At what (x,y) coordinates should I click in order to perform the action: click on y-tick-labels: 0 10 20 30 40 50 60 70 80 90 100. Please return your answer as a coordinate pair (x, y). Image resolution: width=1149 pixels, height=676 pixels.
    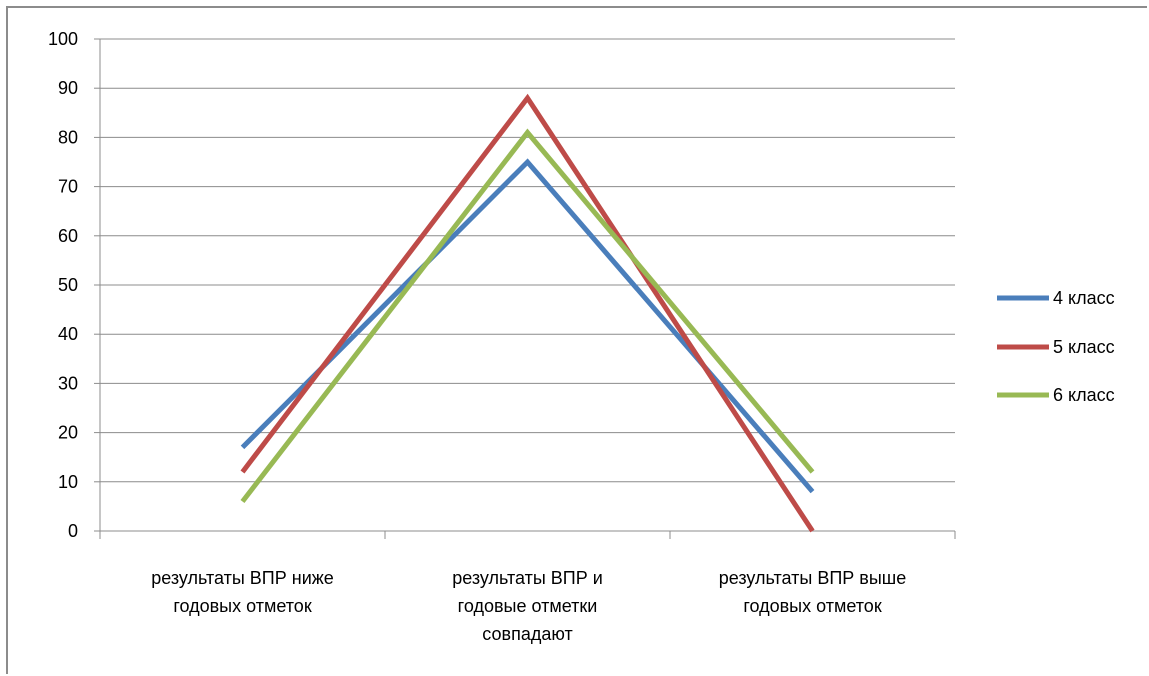
    Looking at the image, I should click on (63, 285).